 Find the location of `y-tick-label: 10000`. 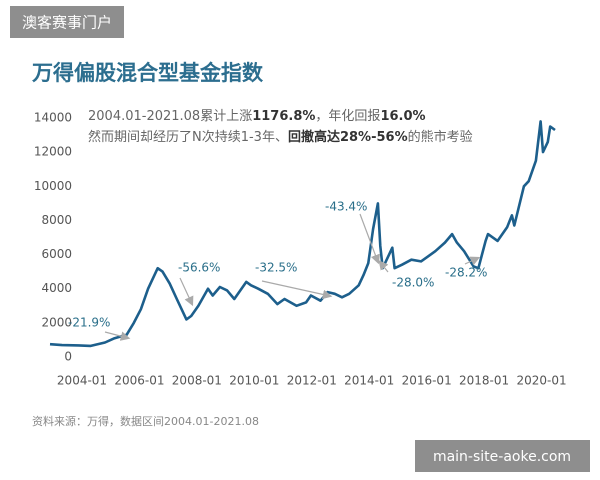

y-tick-label: 10000 is located at coordinates (53, 186).